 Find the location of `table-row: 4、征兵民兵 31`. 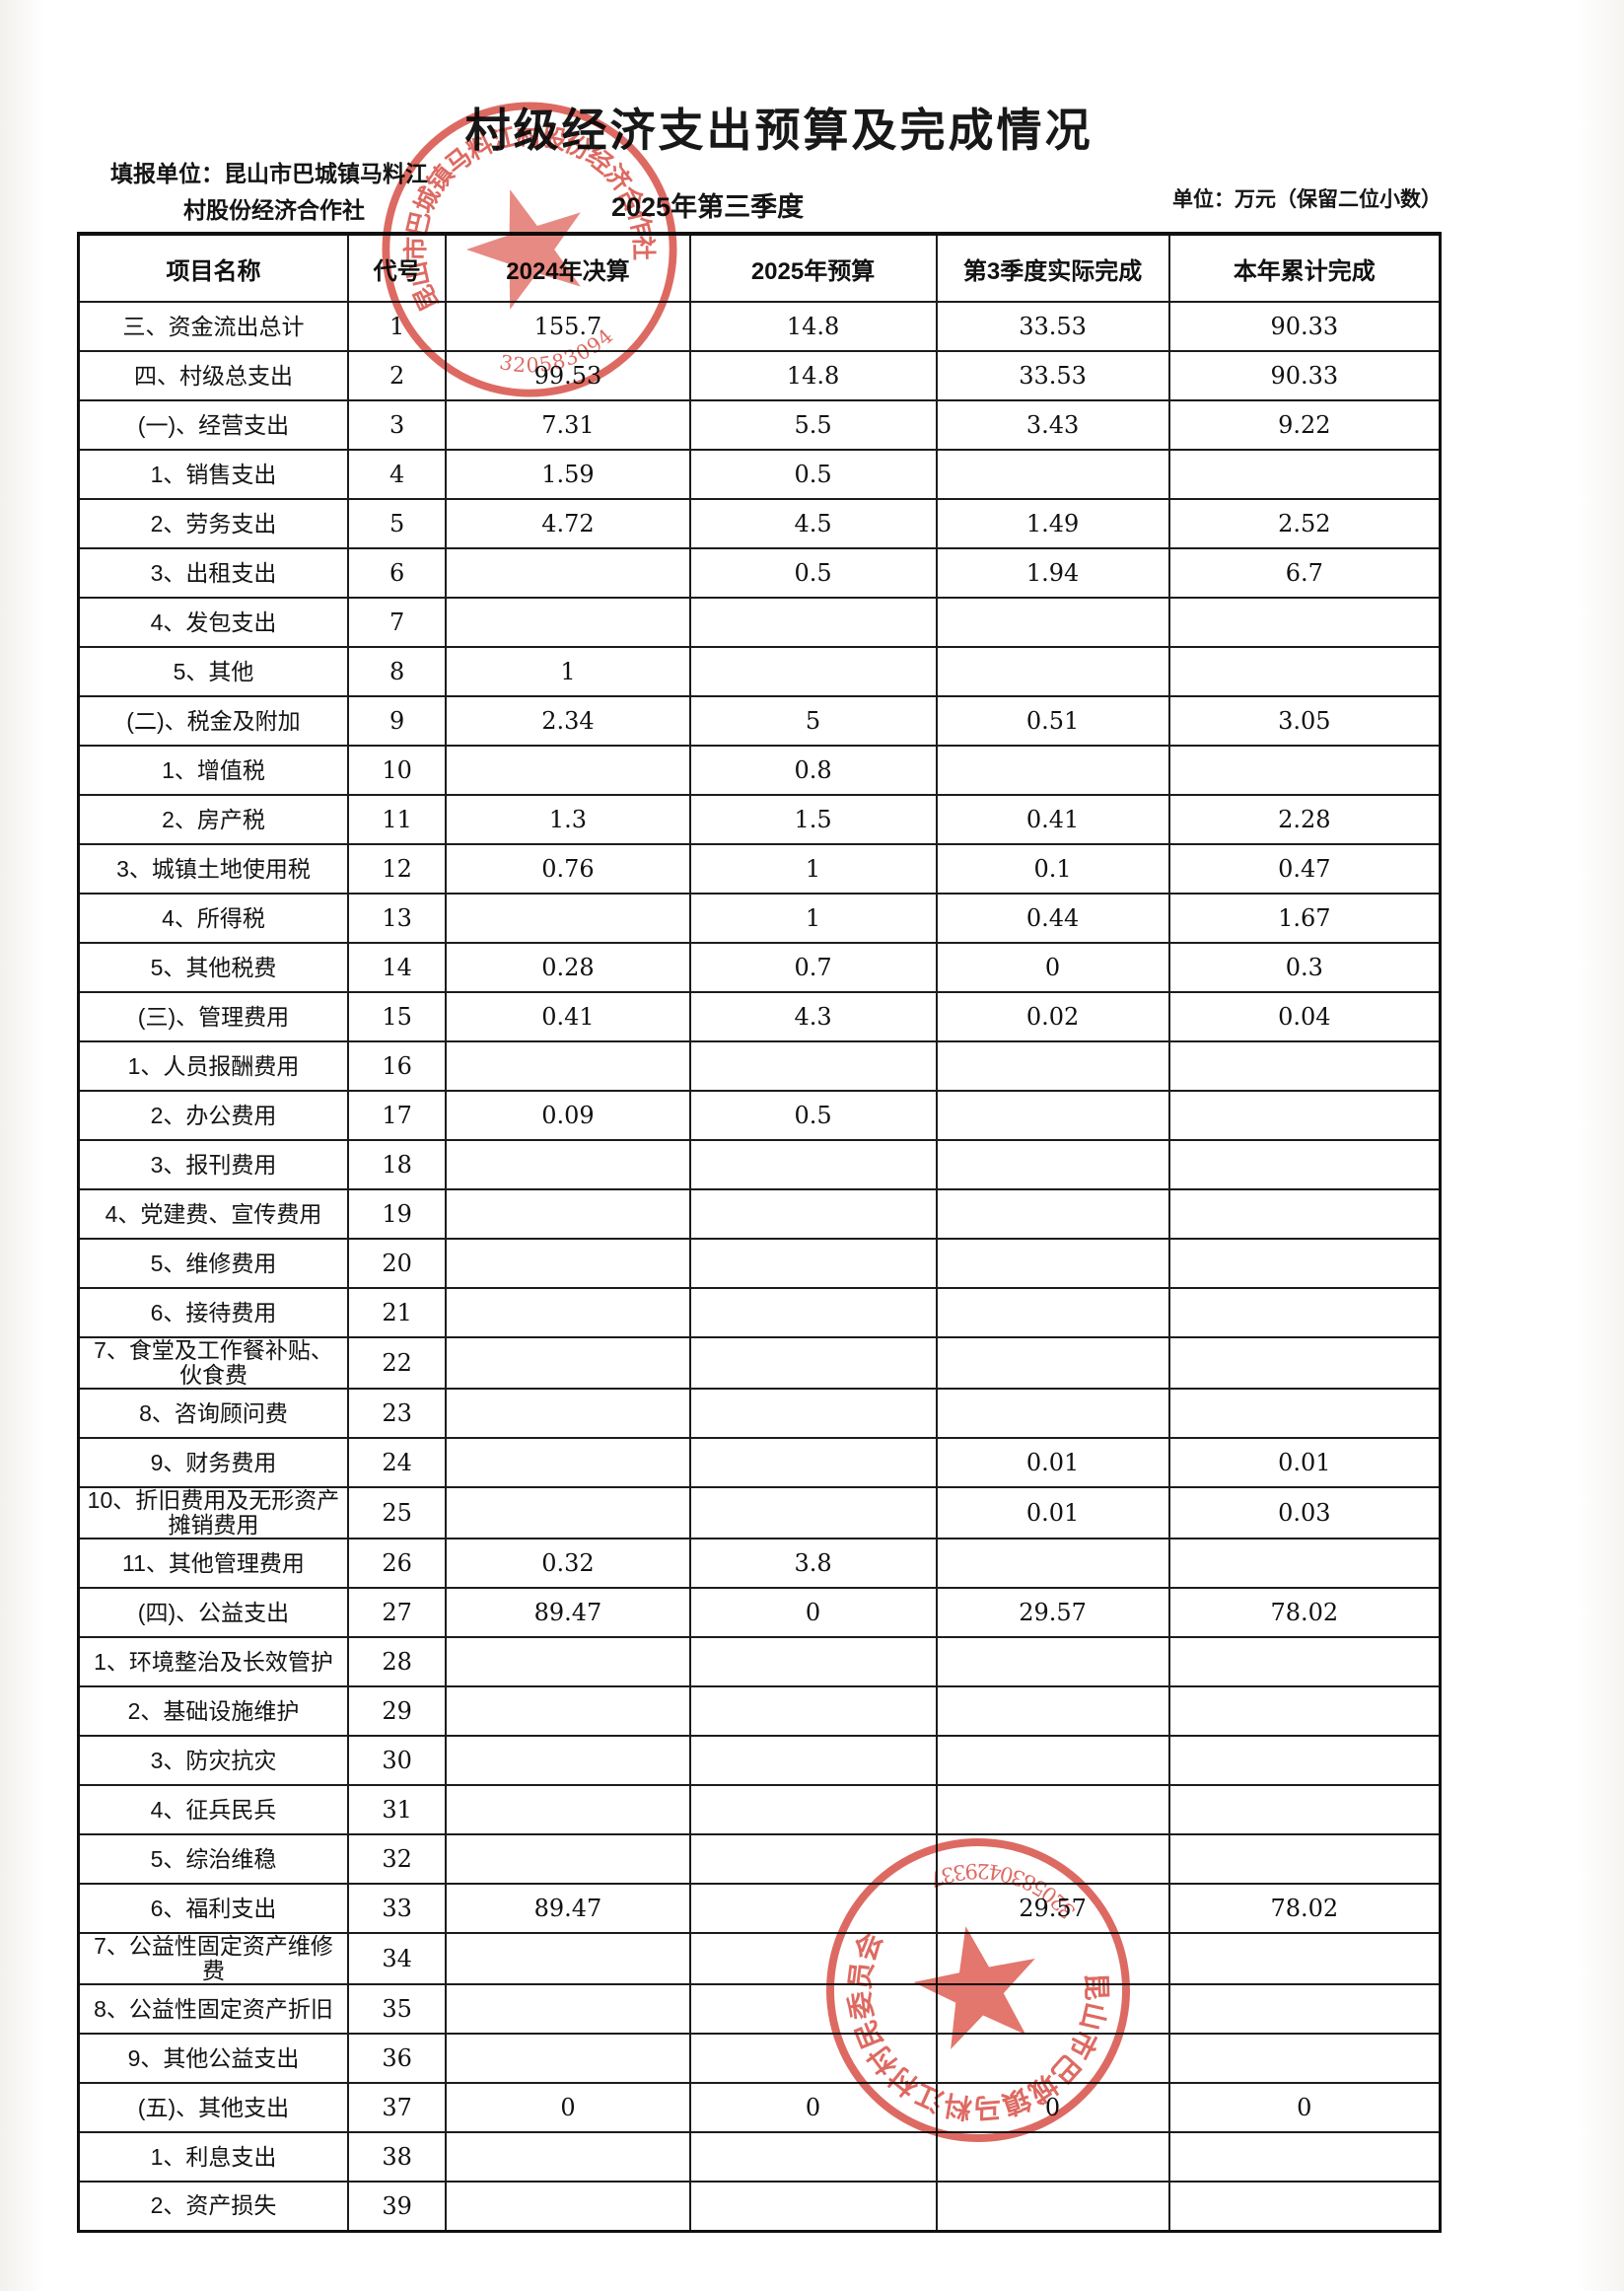

table-row: 4、征兵民兵 31 is located at coordinates (759, 1810).